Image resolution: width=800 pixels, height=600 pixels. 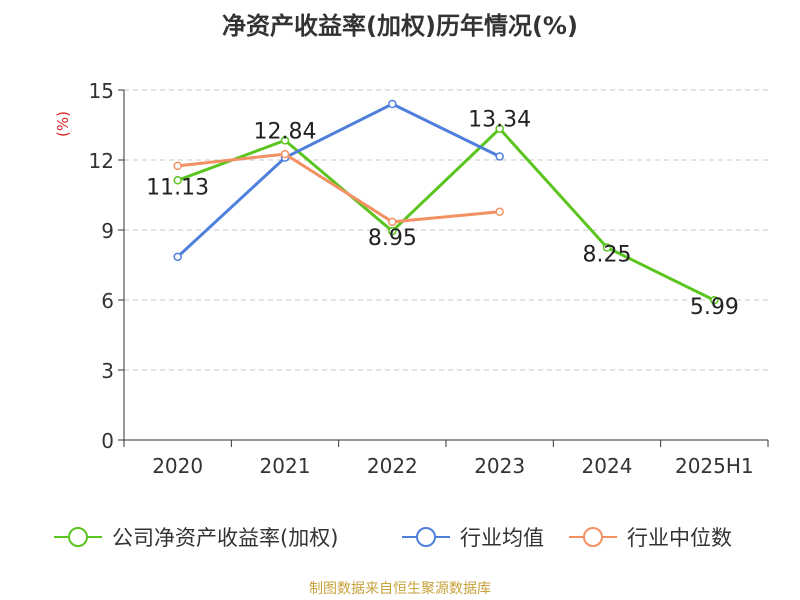 I want to click on data-label: 8.25, so click(x=607, y=255).